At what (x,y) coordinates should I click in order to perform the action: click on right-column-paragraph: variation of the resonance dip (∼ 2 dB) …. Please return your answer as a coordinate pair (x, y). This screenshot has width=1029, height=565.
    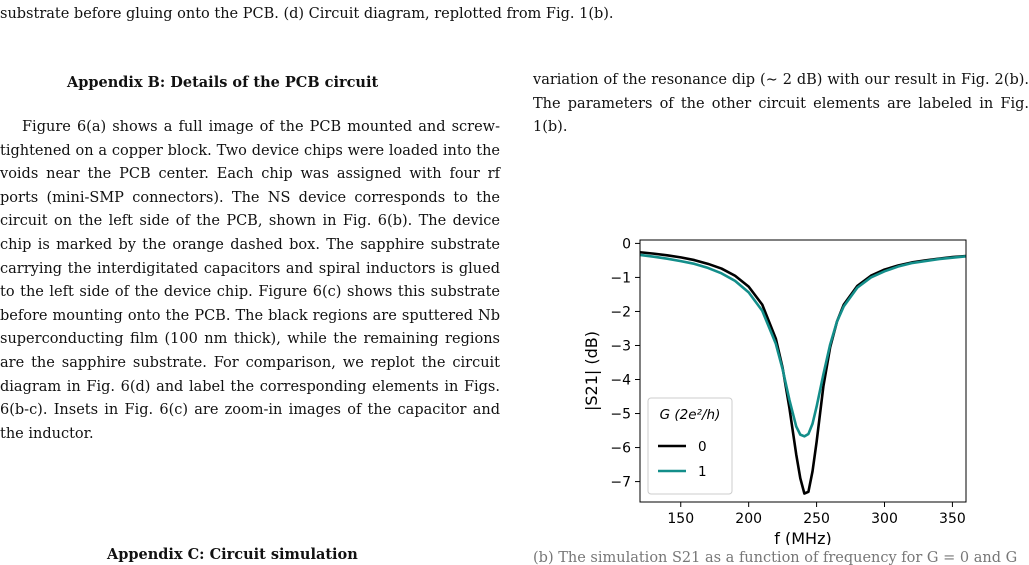
    Looking at the image, I should click on (781, 104).